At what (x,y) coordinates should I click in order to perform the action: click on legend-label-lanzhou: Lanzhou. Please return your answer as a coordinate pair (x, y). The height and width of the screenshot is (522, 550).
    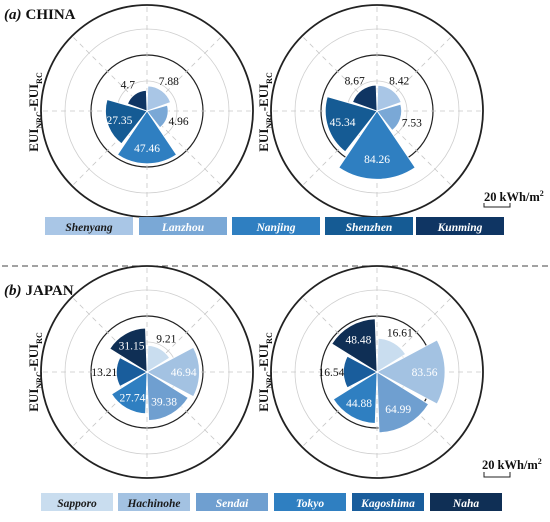
    Looking at the image, I should click on (183, 228).